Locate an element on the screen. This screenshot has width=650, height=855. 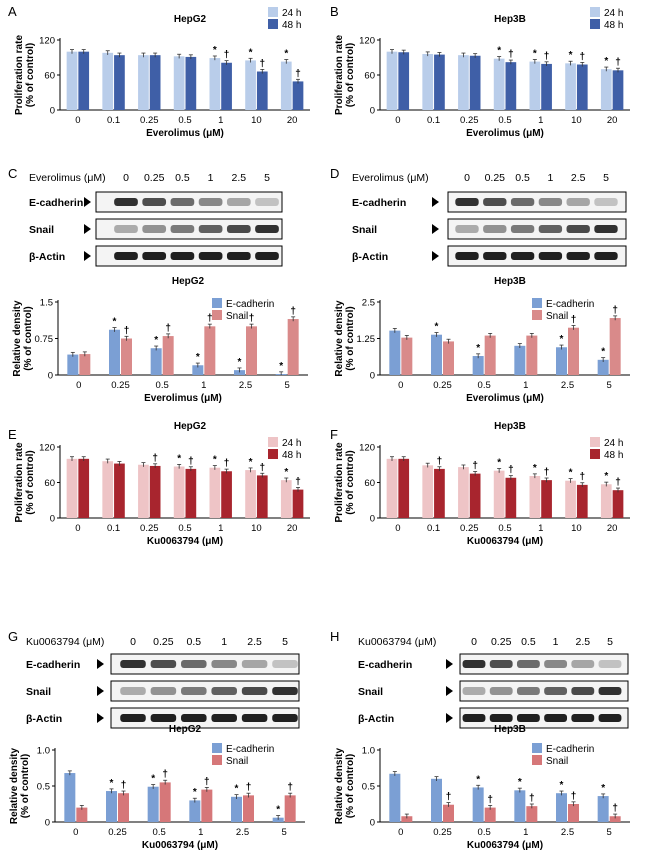
blot-concentration-label: 0.25 is located at coordinates (501, 642).